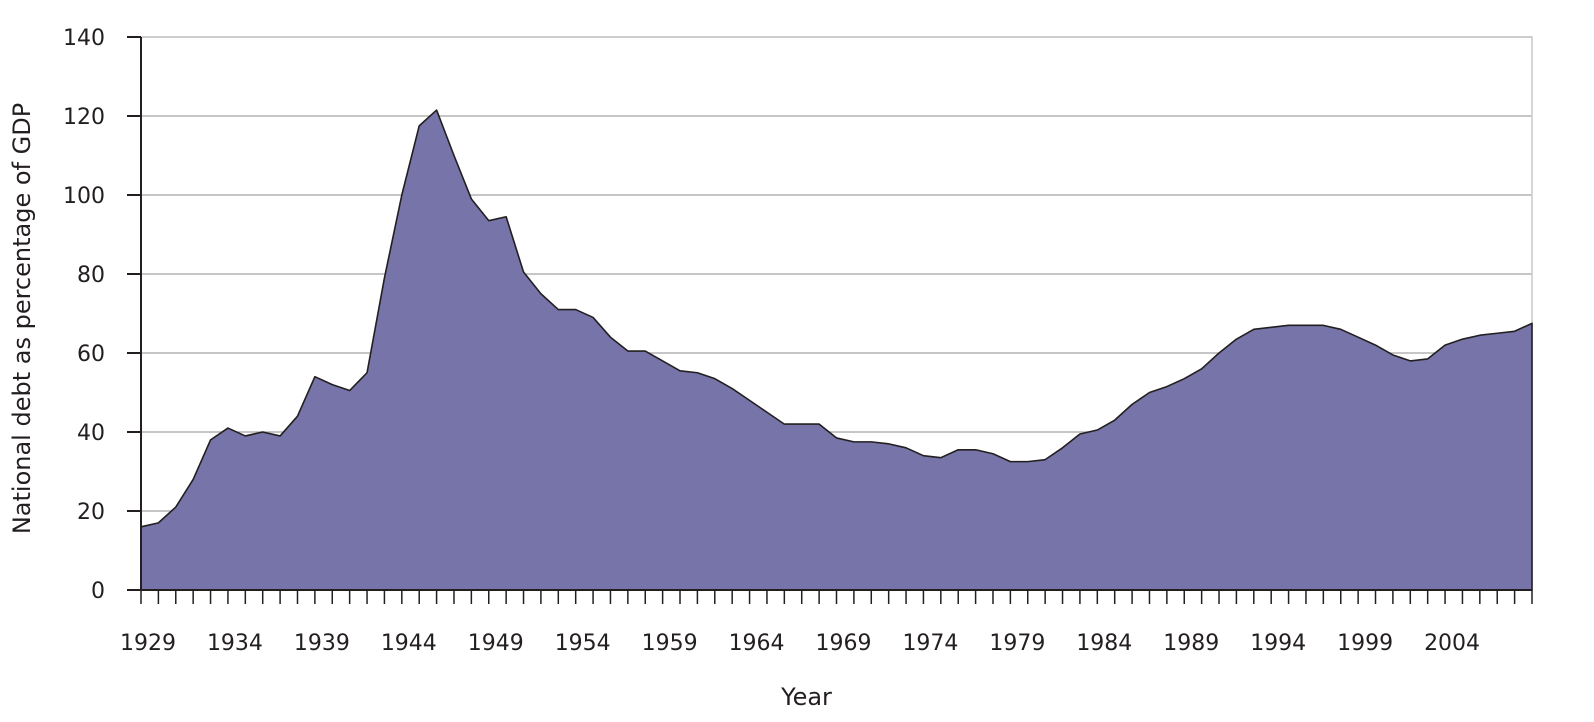 This screenshot has height=722, width=1594. What do you see at coordinates (84, 117) in the screenshot?
I see `y-tick-label-120: 120` at bounding box center [84, 117].